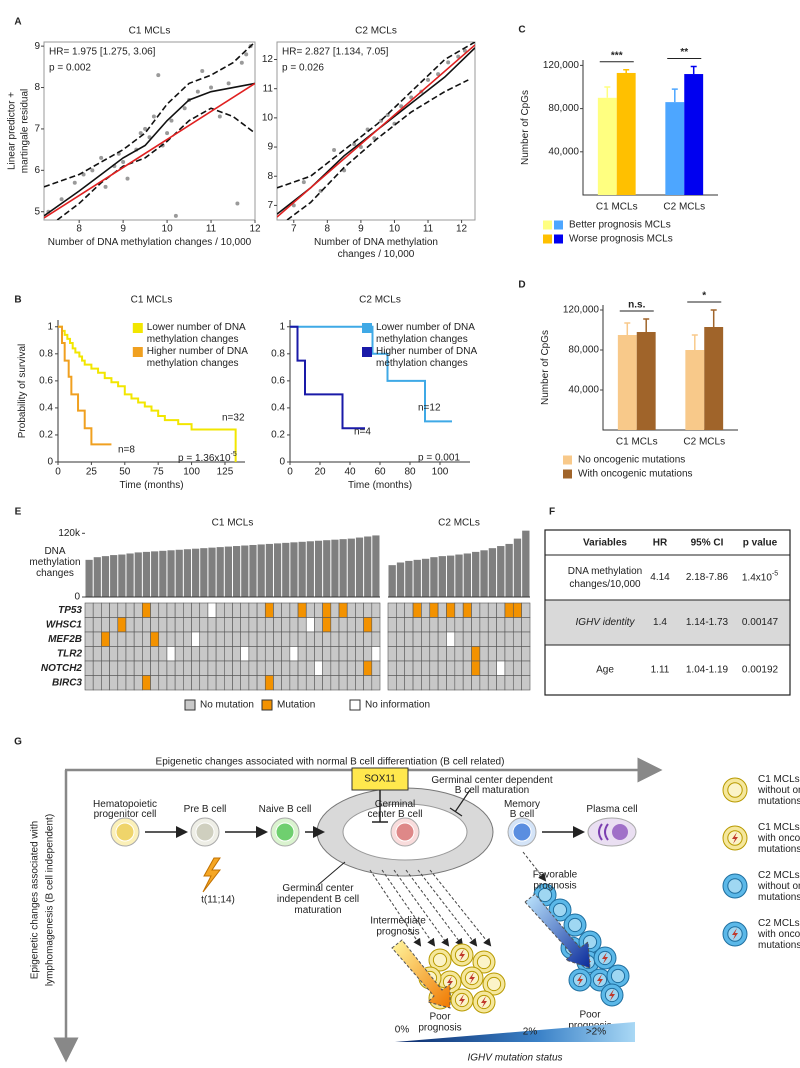 This screenshot has width=800, height=1068. Describe the element at coordinates (426, 357) in the screenshot. I see `legend-label: Higher number of DNA methylation changes` at that location.